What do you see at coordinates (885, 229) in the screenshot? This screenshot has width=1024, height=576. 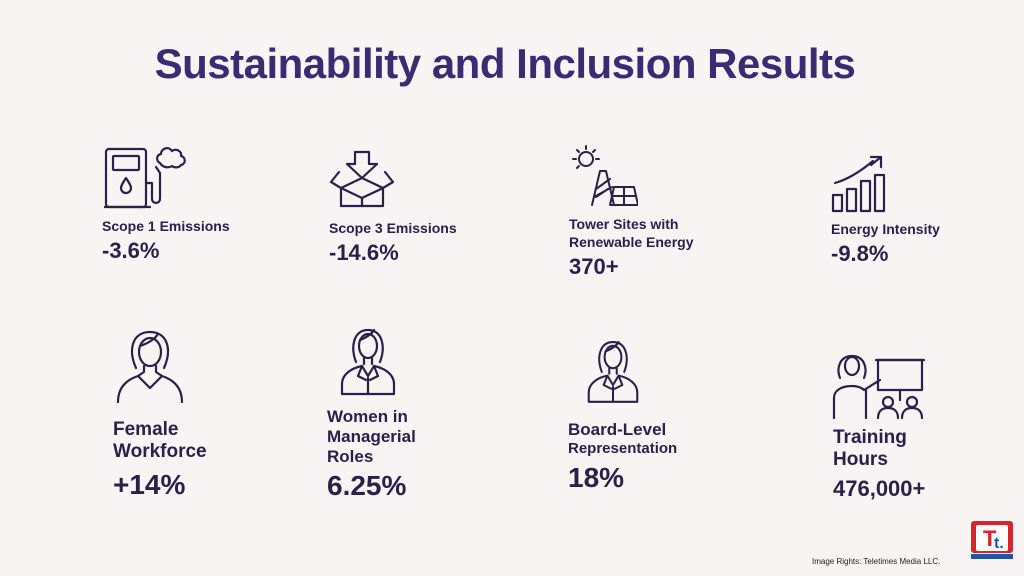 I see `energy-label: Energy Intensity` at bounding box center [885, 229].